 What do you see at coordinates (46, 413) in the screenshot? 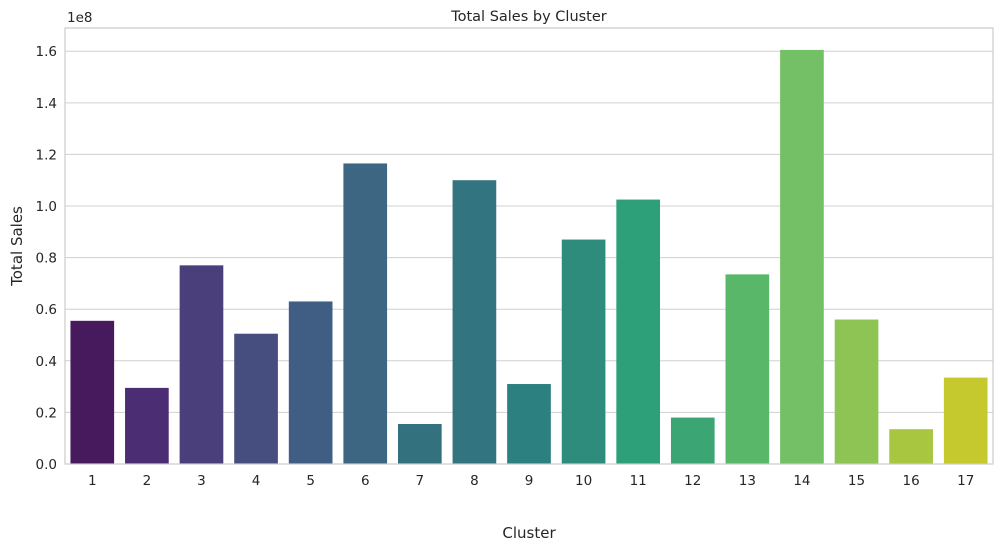
I see `y-tick-label: 0.2` at bounding box center [46, 413].